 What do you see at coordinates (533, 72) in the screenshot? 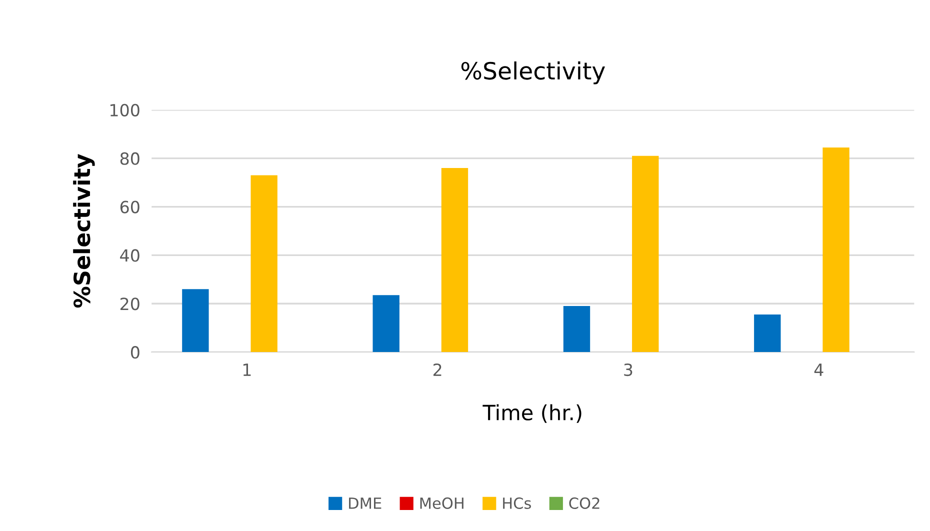
I see `chart-title: %Selectivity` at bounding box center [533, 72].